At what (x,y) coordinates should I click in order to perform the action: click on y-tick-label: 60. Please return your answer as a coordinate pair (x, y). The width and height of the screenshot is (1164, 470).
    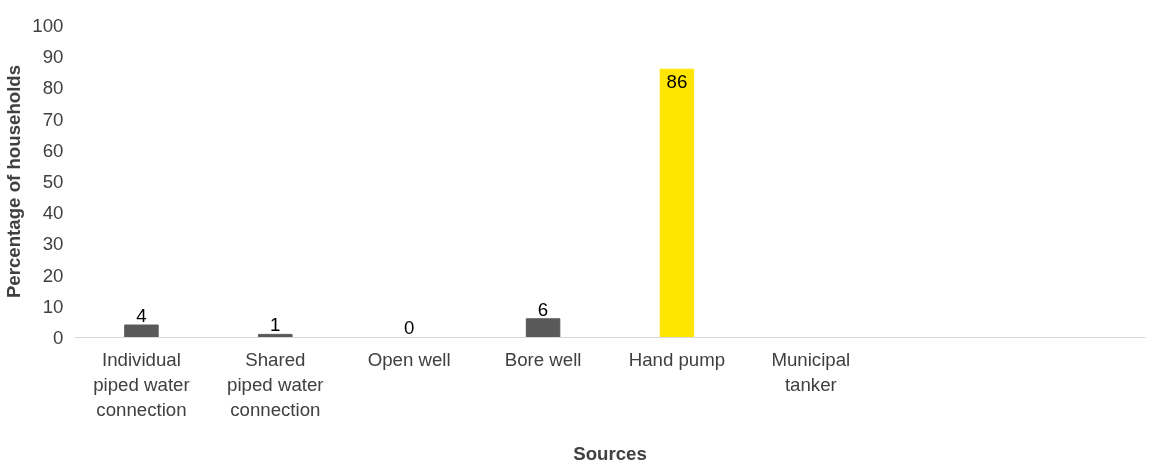
    Looking at the image, I should click on (53, 150).